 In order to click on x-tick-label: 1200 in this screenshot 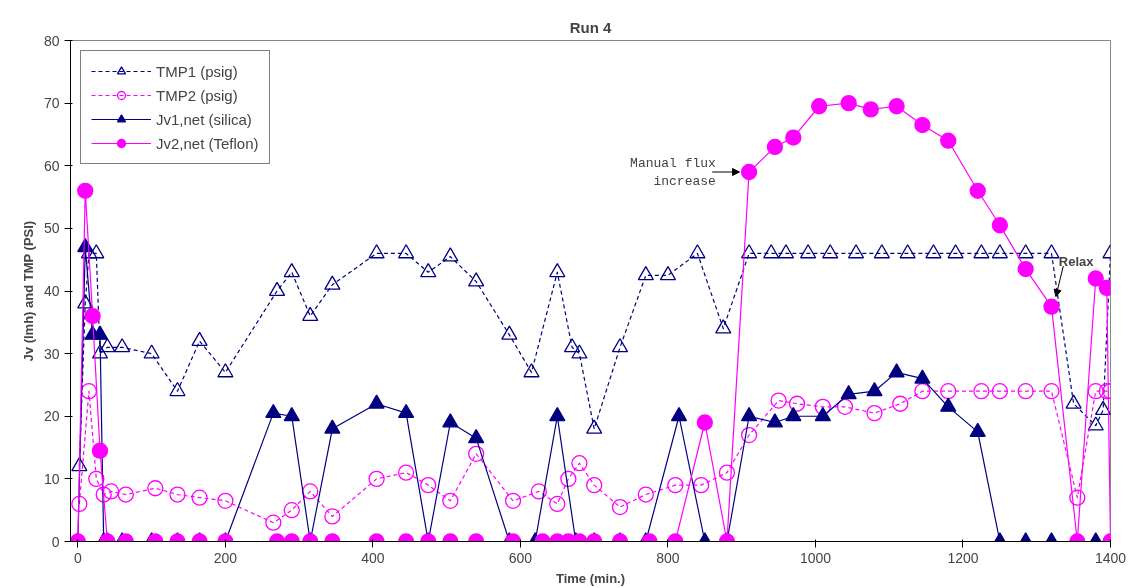, I will do `click(963, 557)`.